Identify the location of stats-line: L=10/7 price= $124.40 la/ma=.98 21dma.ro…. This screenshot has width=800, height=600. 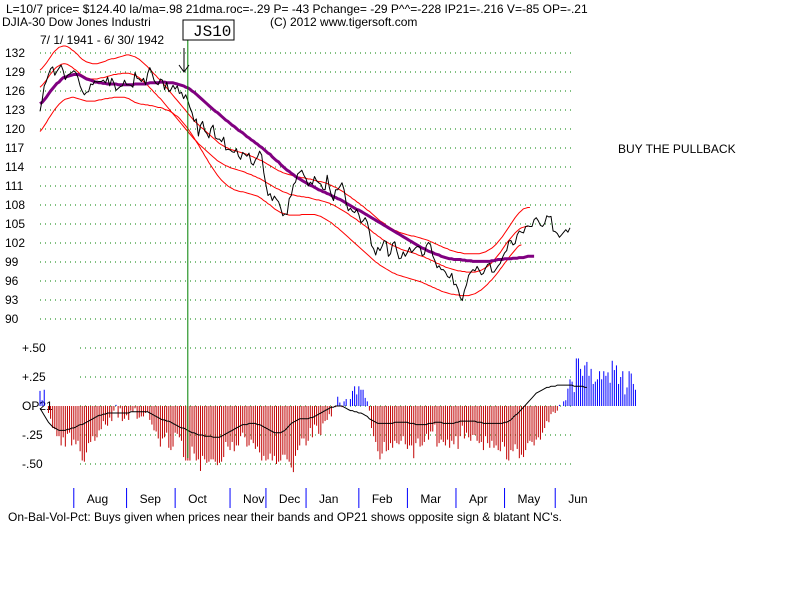
(297, 9).